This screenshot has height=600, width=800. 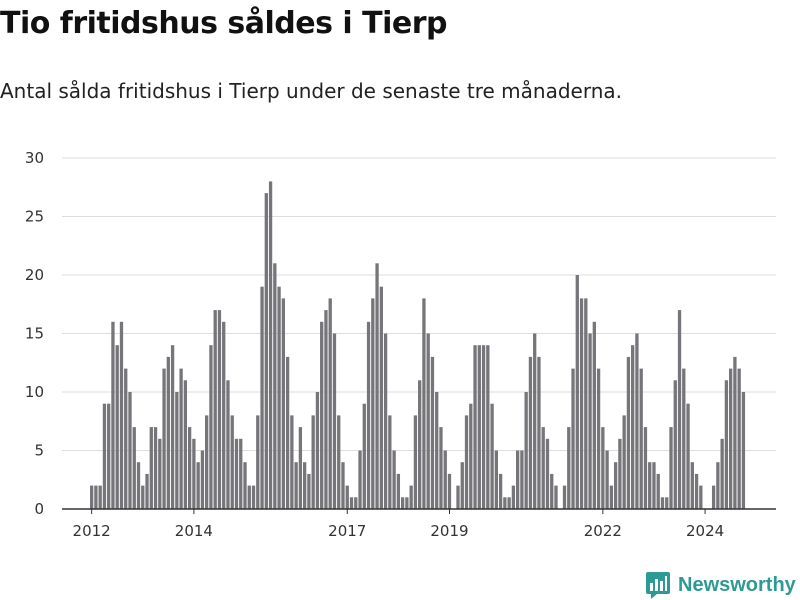 What do you see at coordinates (347, 531) in the screenshot?
I see `x-tick-label: 2017` at bounding box center [347, 531].